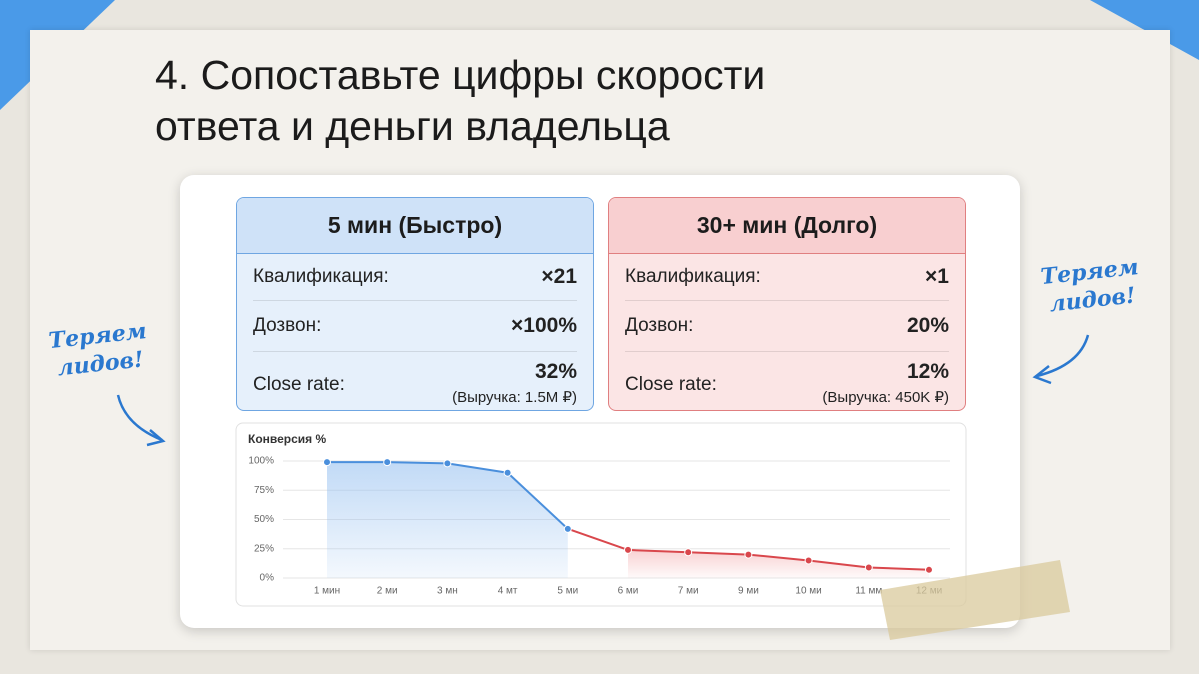 The height and width of the screenshot is (674, 1199). What do you see at coordinates (415, 381) in the screenshot?
I see `row: Close rate: 32% (Выручка: 1.5M ₽)` at bounding box center [415, 381].